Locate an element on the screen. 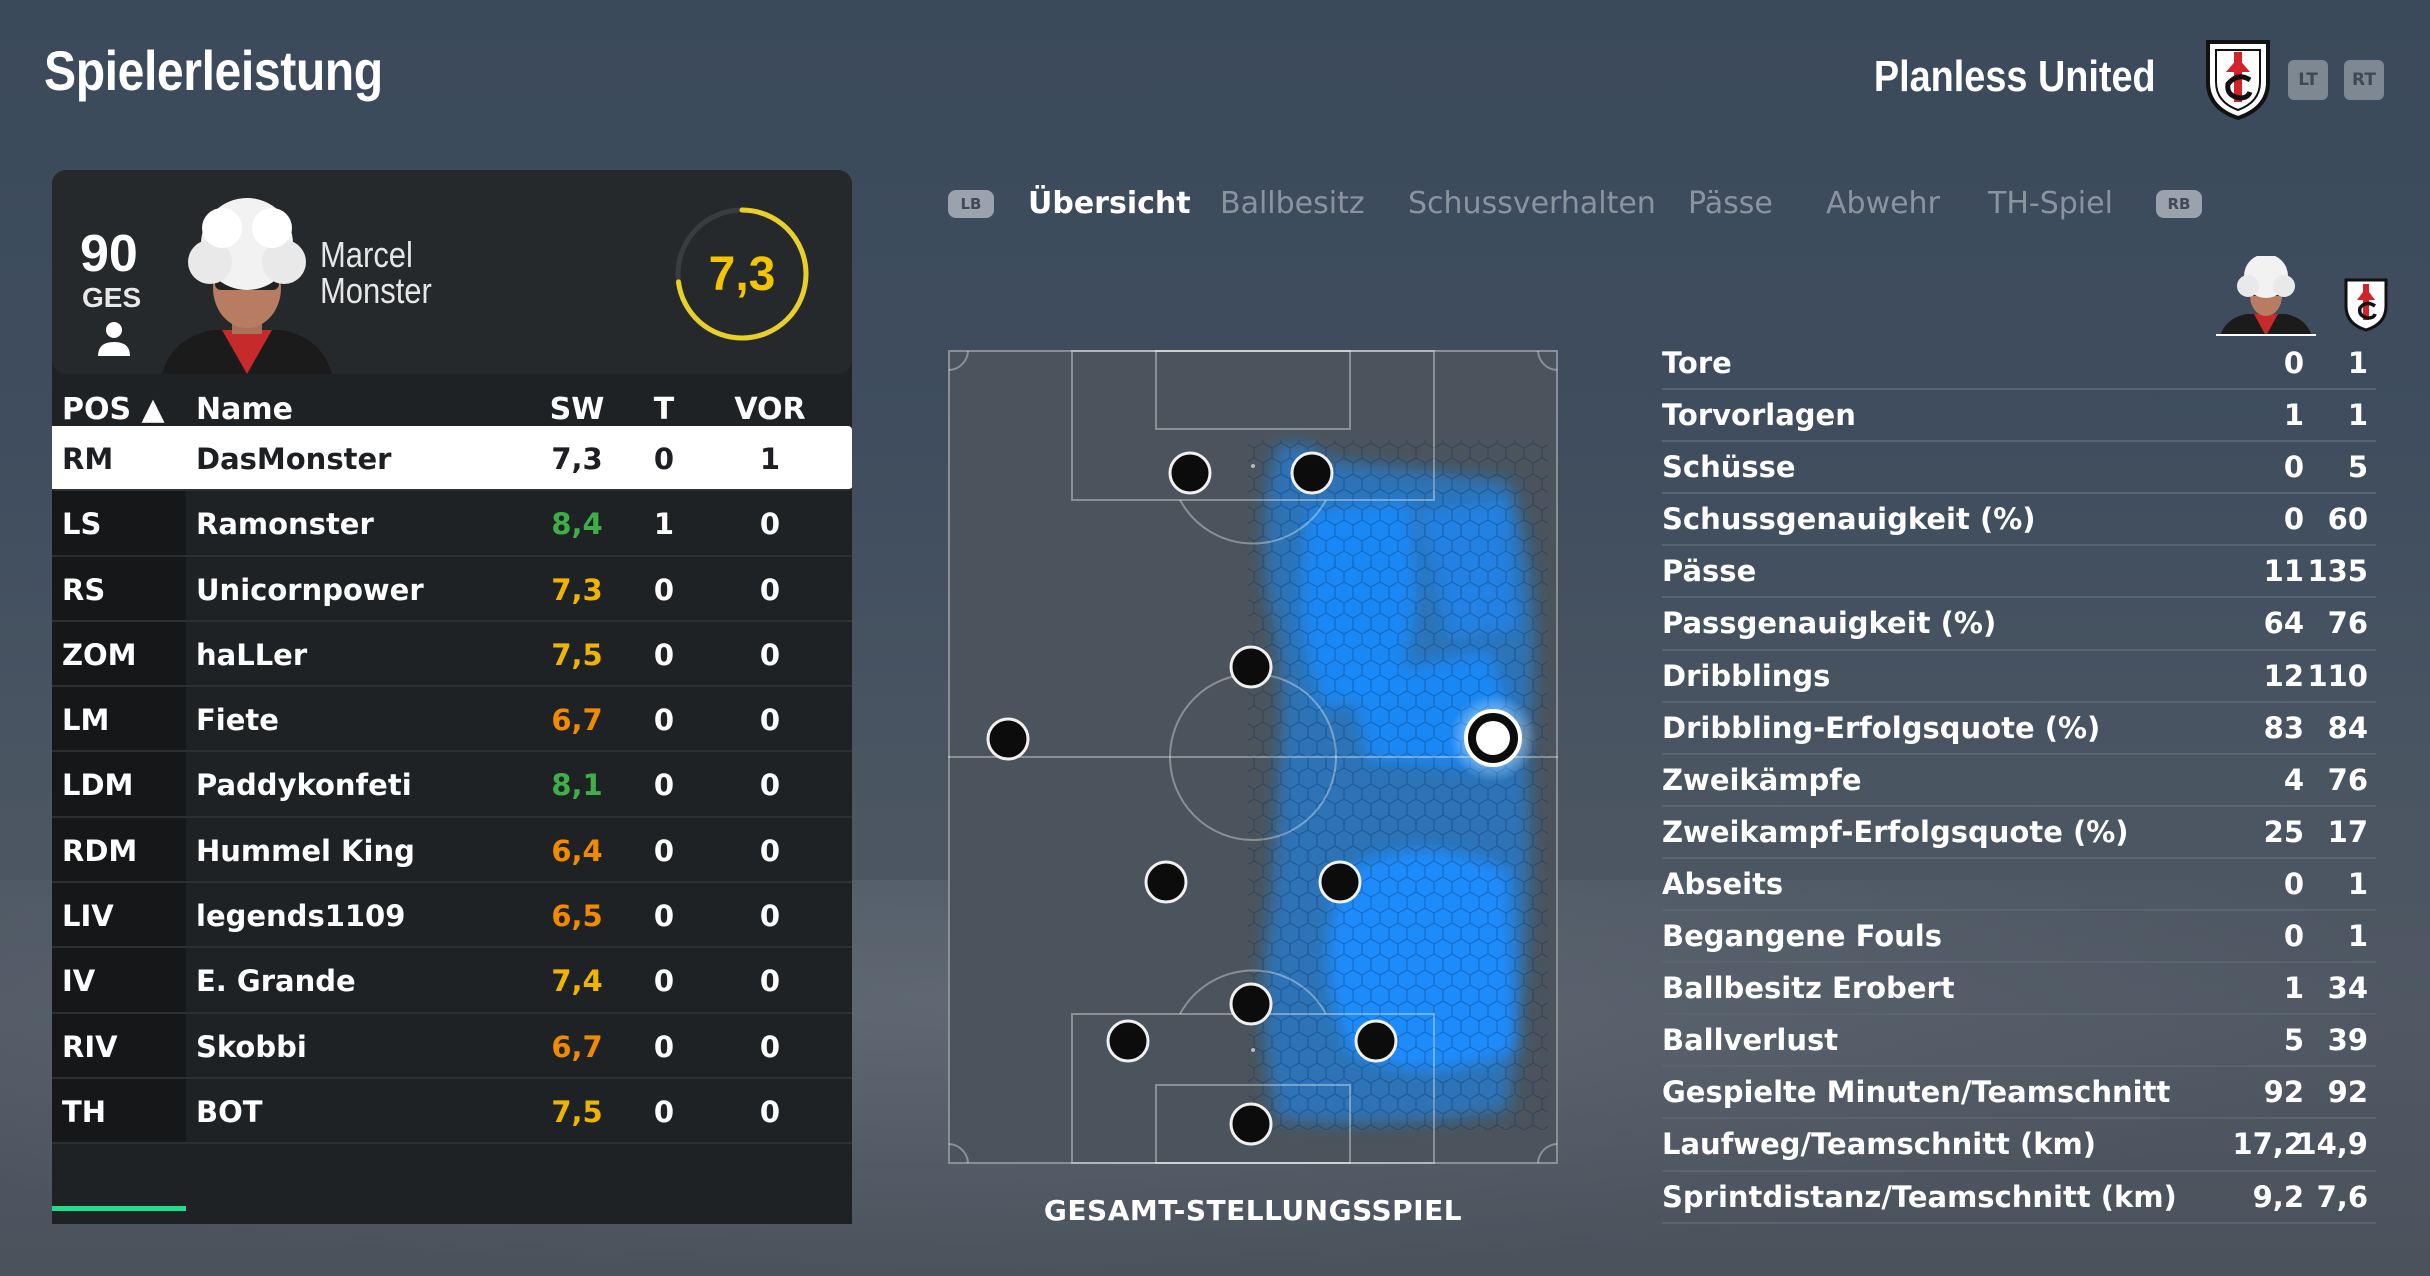  tab-paesse: Pässe is located at coordinates (1730, 203).